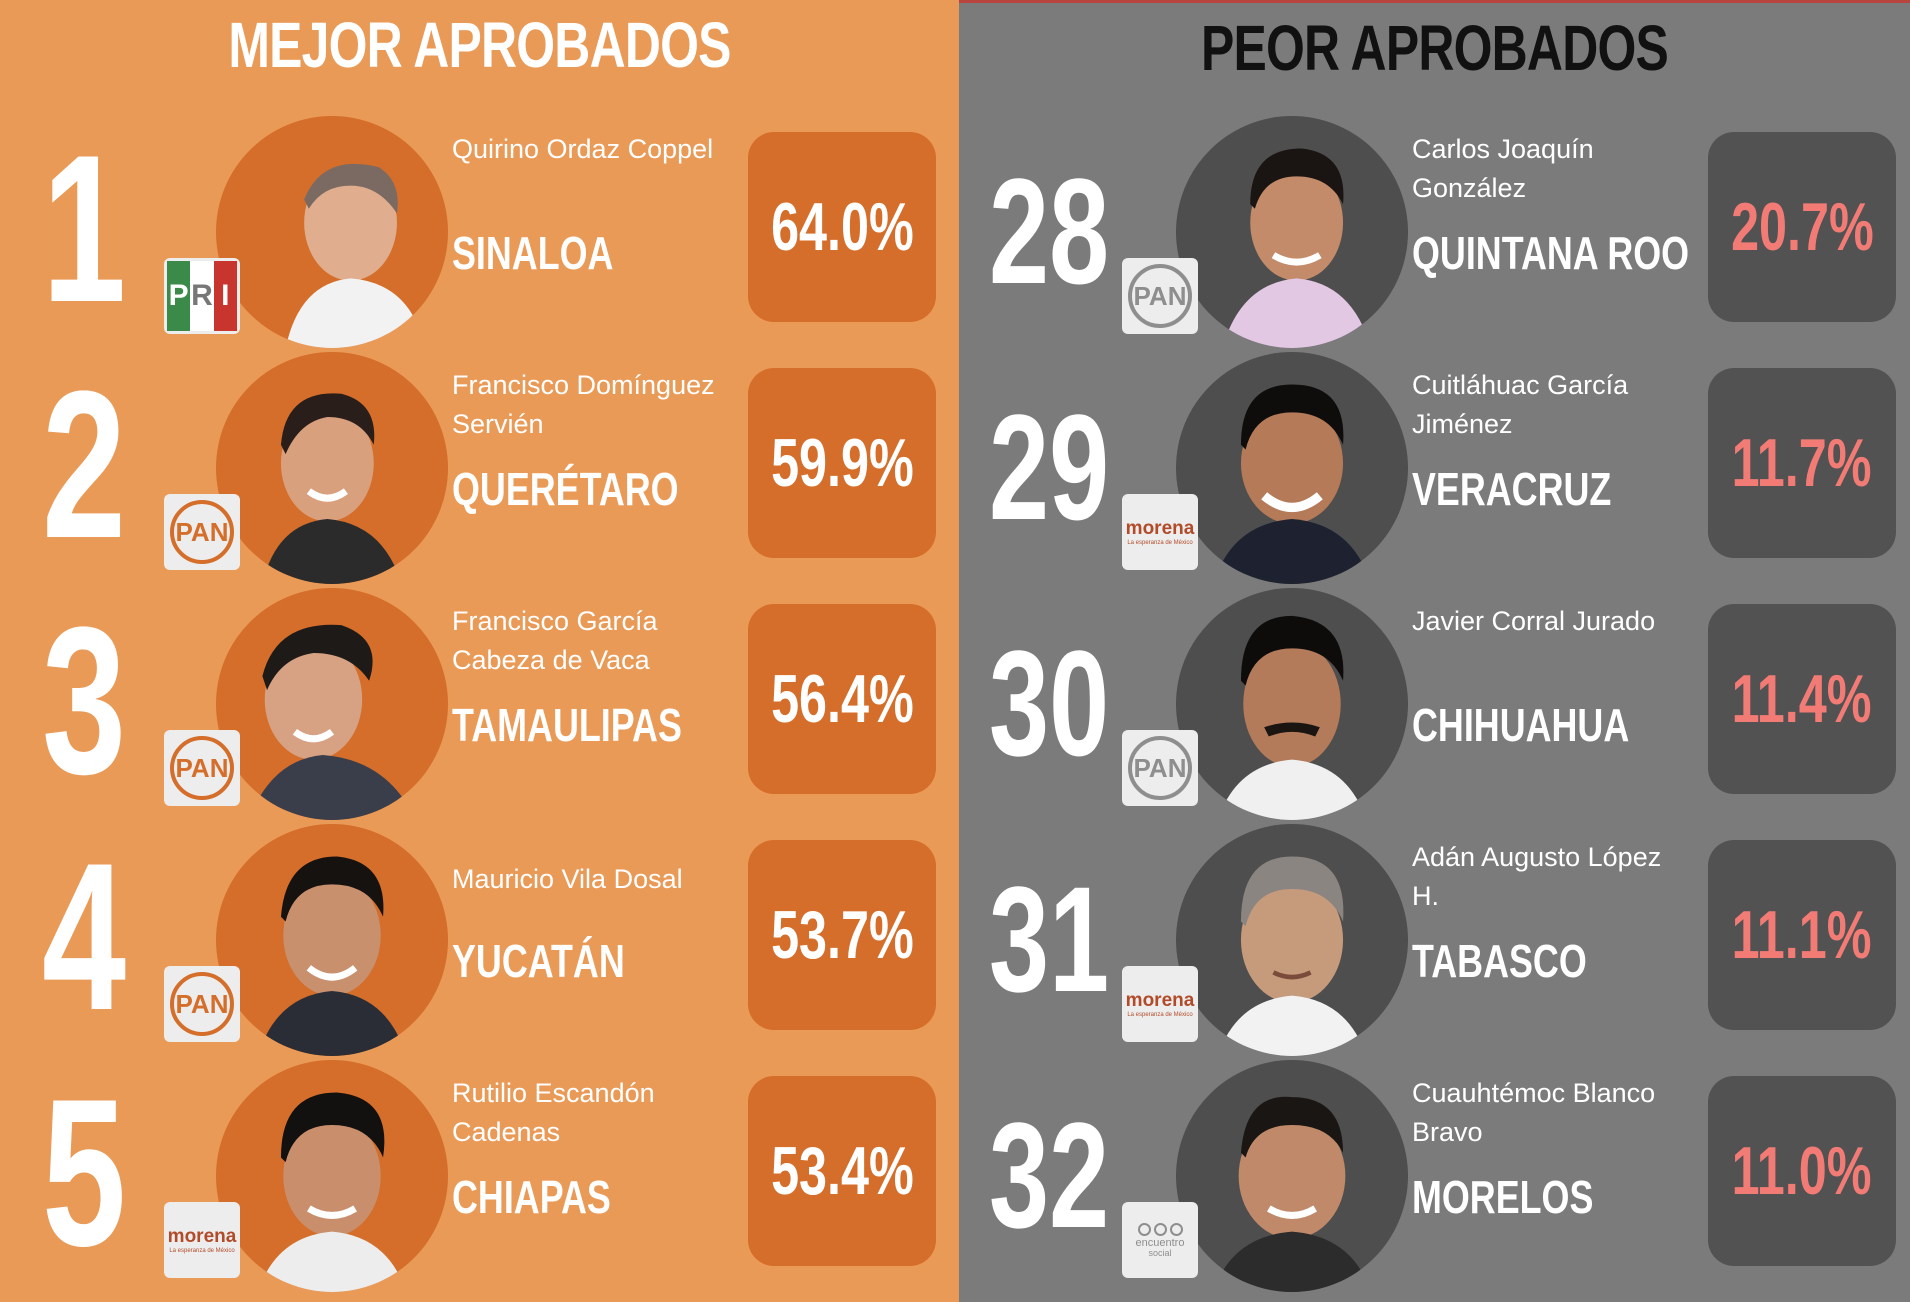  I want to click on encuentro-social-logo-subtext: social, so click(1160, 1252).